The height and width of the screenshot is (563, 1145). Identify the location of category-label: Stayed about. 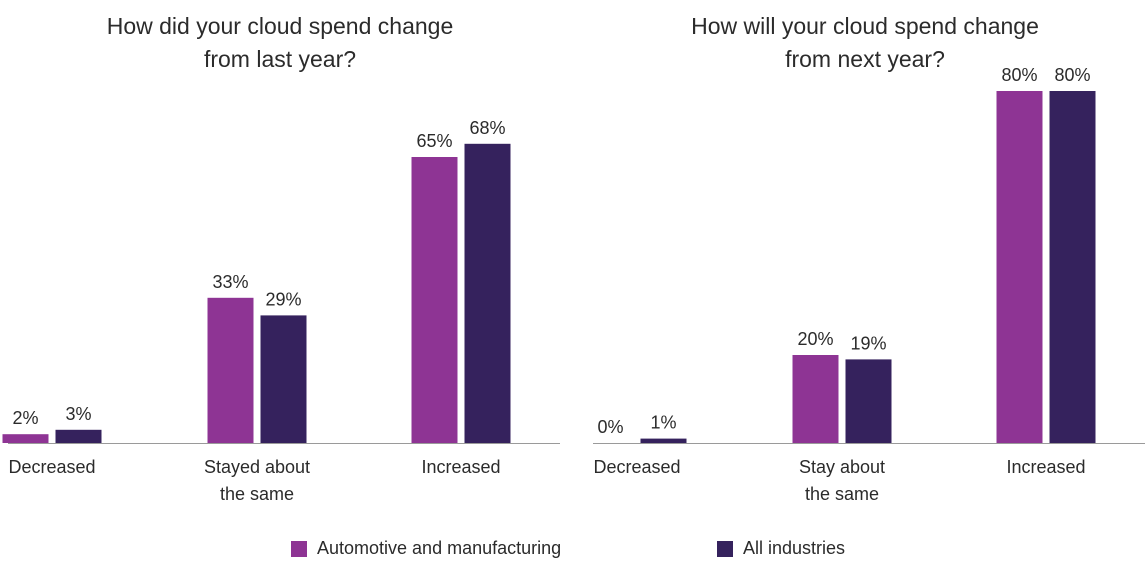
(257, 467).